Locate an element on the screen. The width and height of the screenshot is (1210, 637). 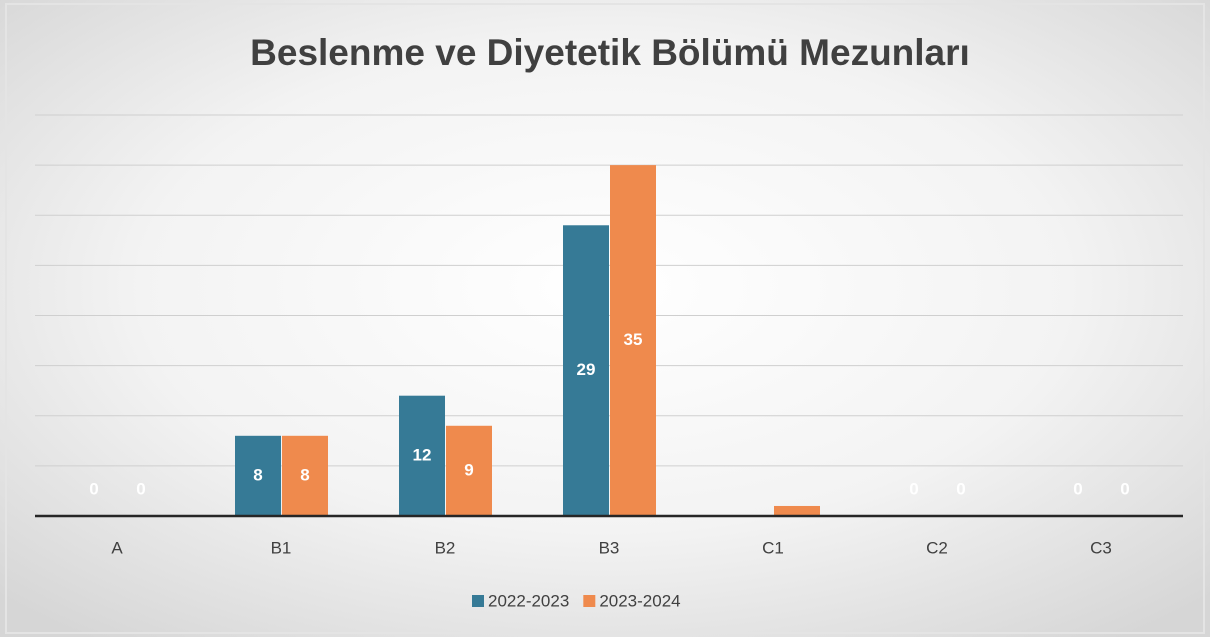
x-tick-label: B1 is located at coordinates (281, 547).